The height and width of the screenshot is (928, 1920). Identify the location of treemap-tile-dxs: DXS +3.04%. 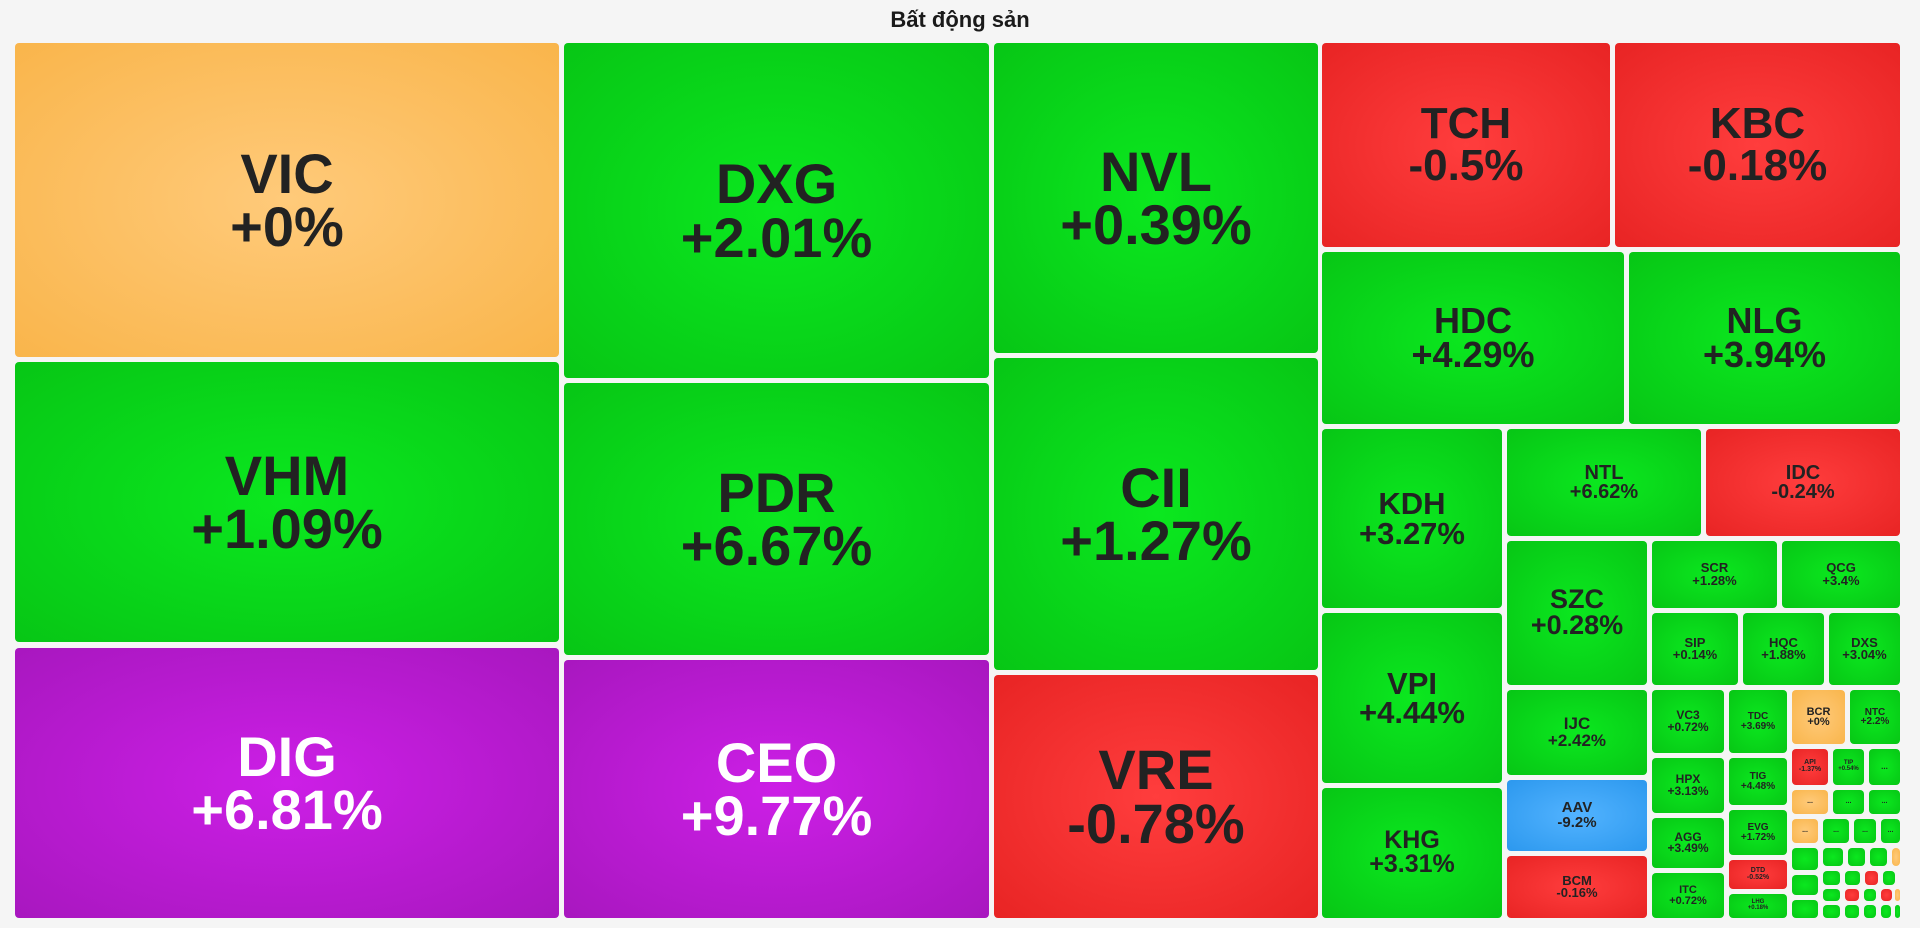
(1864, 649).